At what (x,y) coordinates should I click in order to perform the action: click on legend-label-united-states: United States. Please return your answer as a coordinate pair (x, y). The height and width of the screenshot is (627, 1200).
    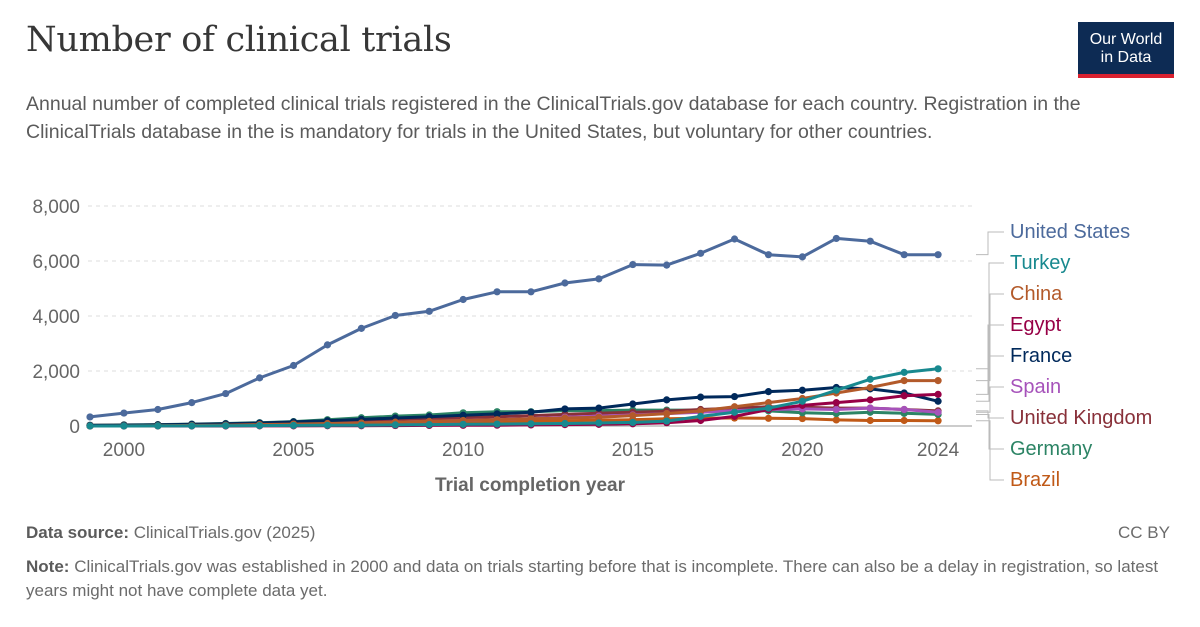
    Looking at the image, I should click on (1070, 232).